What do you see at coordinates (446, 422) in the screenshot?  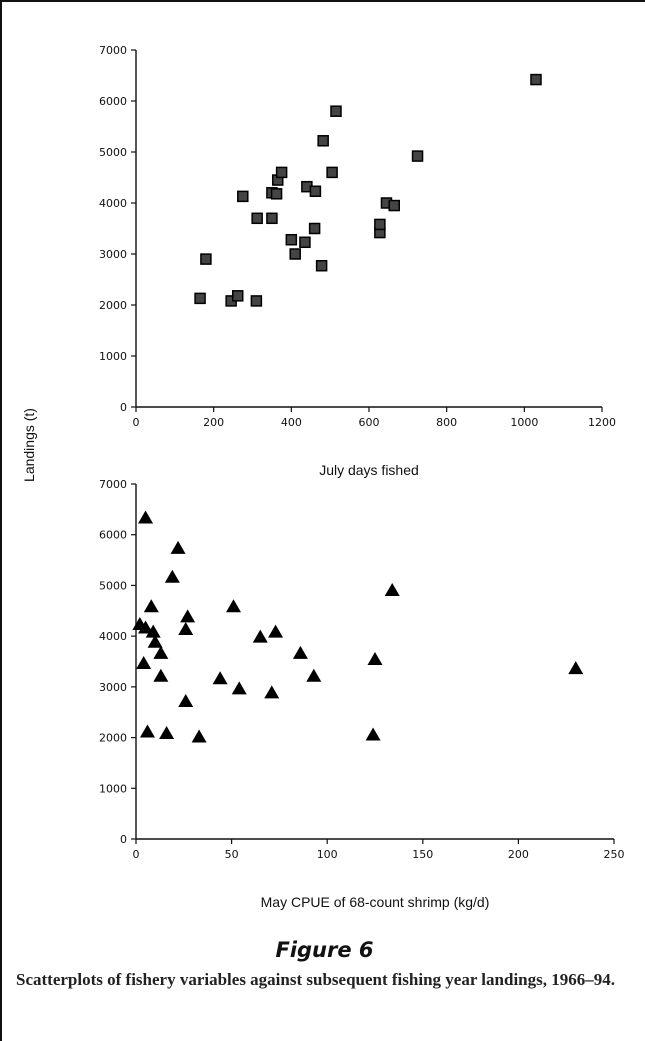 I see `x-tick-label: 800` at bounding box center [446, 422].